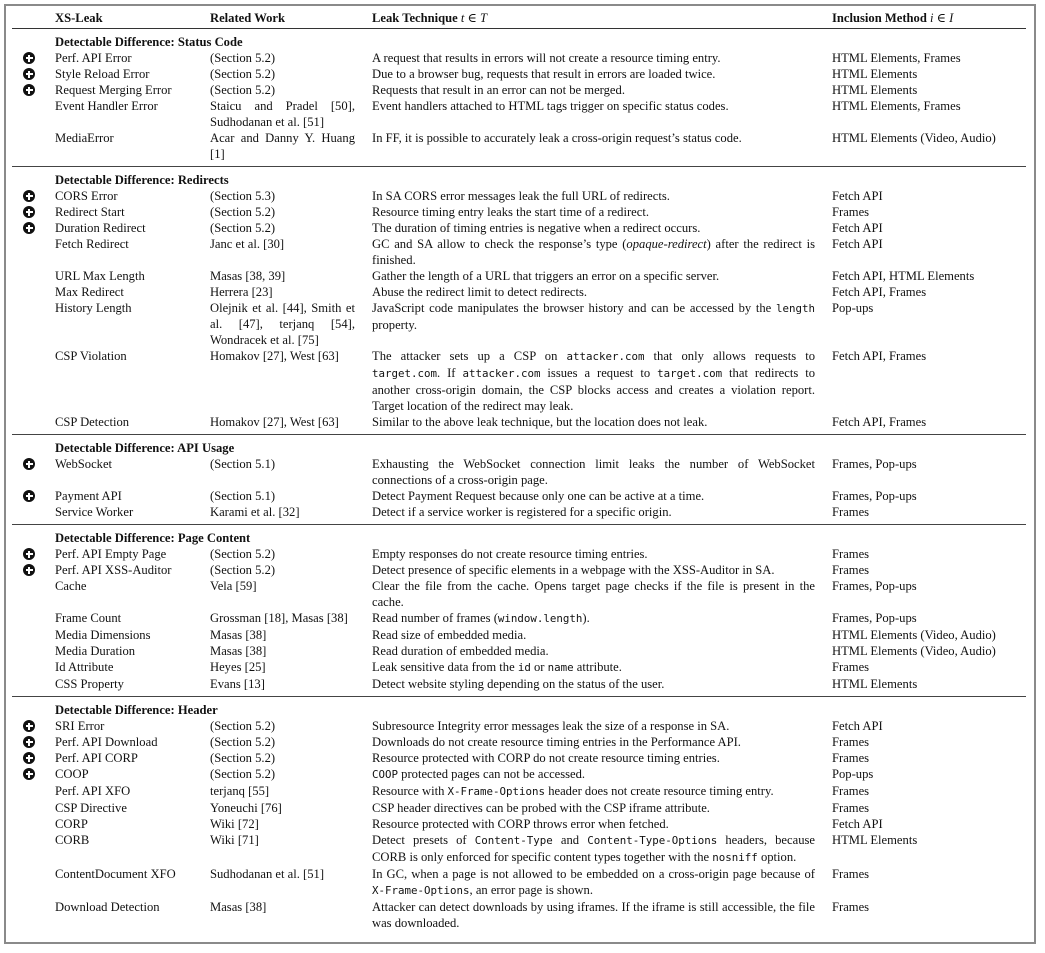  What do you see at coordinates (100, 276) in the screenshot?
I see `xs-leak-name: URL Max Length` at bounding box center [100, 276].